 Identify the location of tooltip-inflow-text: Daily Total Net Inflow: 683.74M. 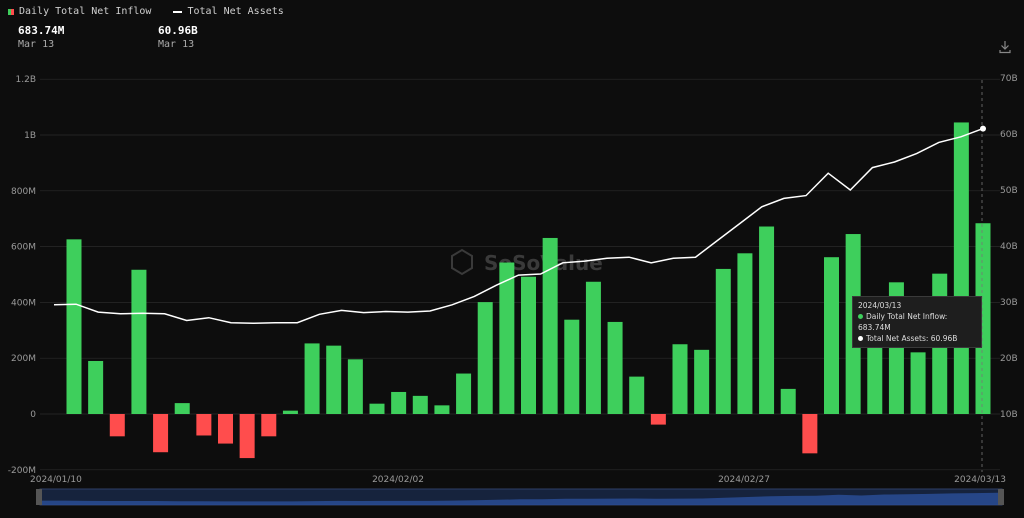
(903, 322).